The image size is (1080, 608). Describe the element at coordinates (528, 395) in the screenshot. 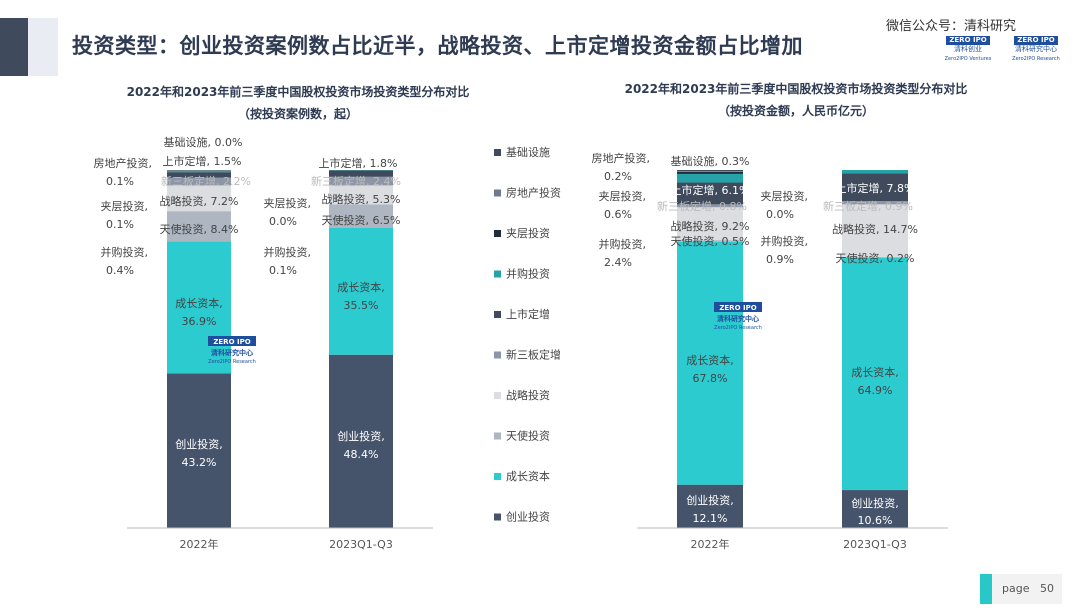

I see `legend-label: 战略投资` at that location.